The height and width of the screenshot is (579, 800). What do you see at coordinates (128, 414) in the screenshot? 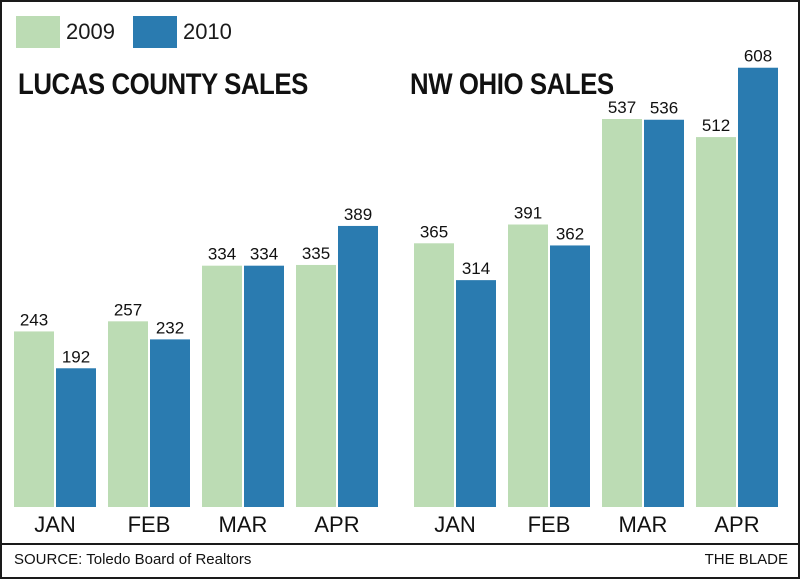
I see `bar-lucas-feb-2009` at bounding box center [128, 414].